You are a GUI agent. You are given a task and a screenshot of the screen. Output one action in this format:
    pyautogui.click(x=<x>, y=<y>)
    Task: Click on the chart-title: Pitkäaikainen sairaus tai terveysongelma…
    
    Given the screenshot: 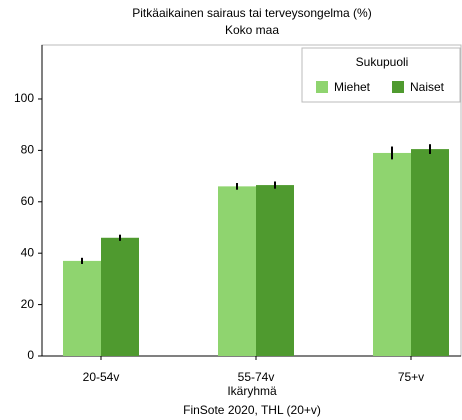 What is the action you would take?
    pyautogui.click(x=251, y=13)
    